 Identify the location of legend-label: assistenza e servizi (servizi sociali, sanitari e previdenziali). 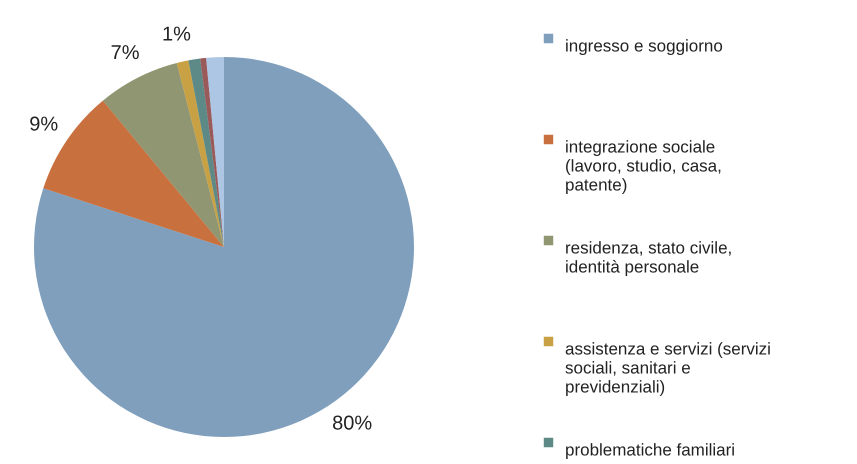
(668, 368).